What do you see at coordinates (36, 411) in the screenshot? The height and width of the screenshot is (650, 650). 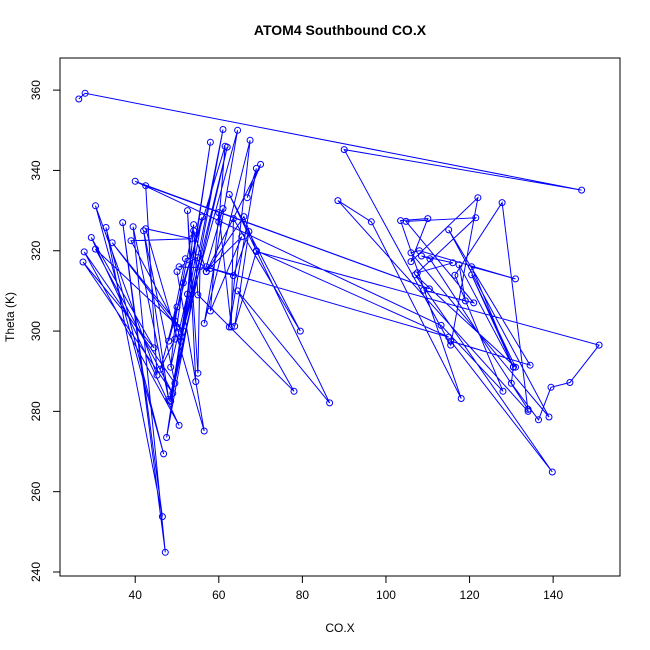 I see `y-tick-label-2: 280` at bounding box center [36, 411].